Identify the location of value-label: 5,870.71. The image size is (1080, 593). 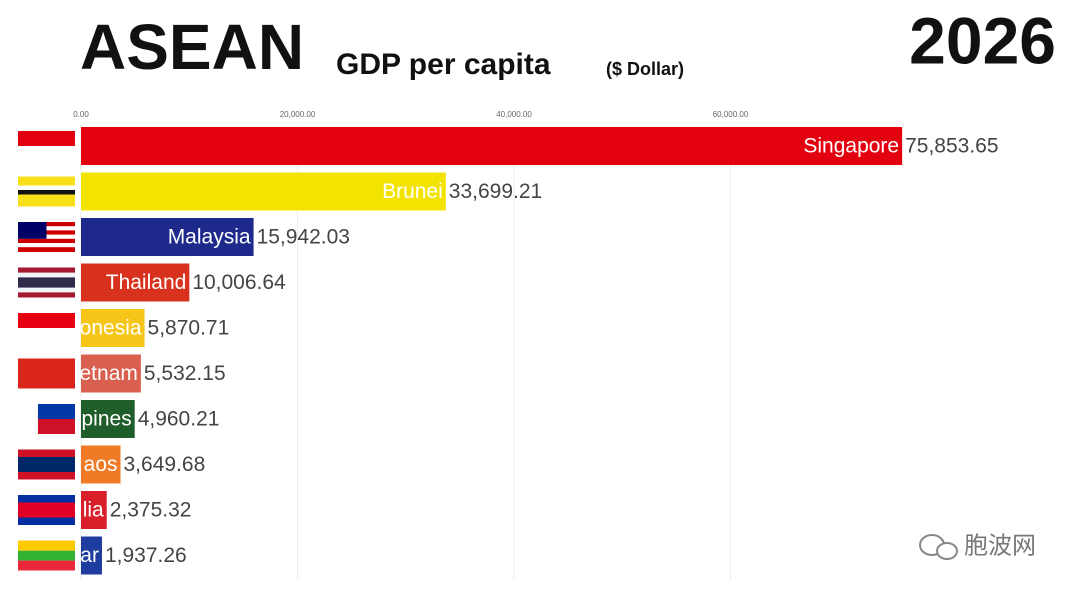
(189, 328).